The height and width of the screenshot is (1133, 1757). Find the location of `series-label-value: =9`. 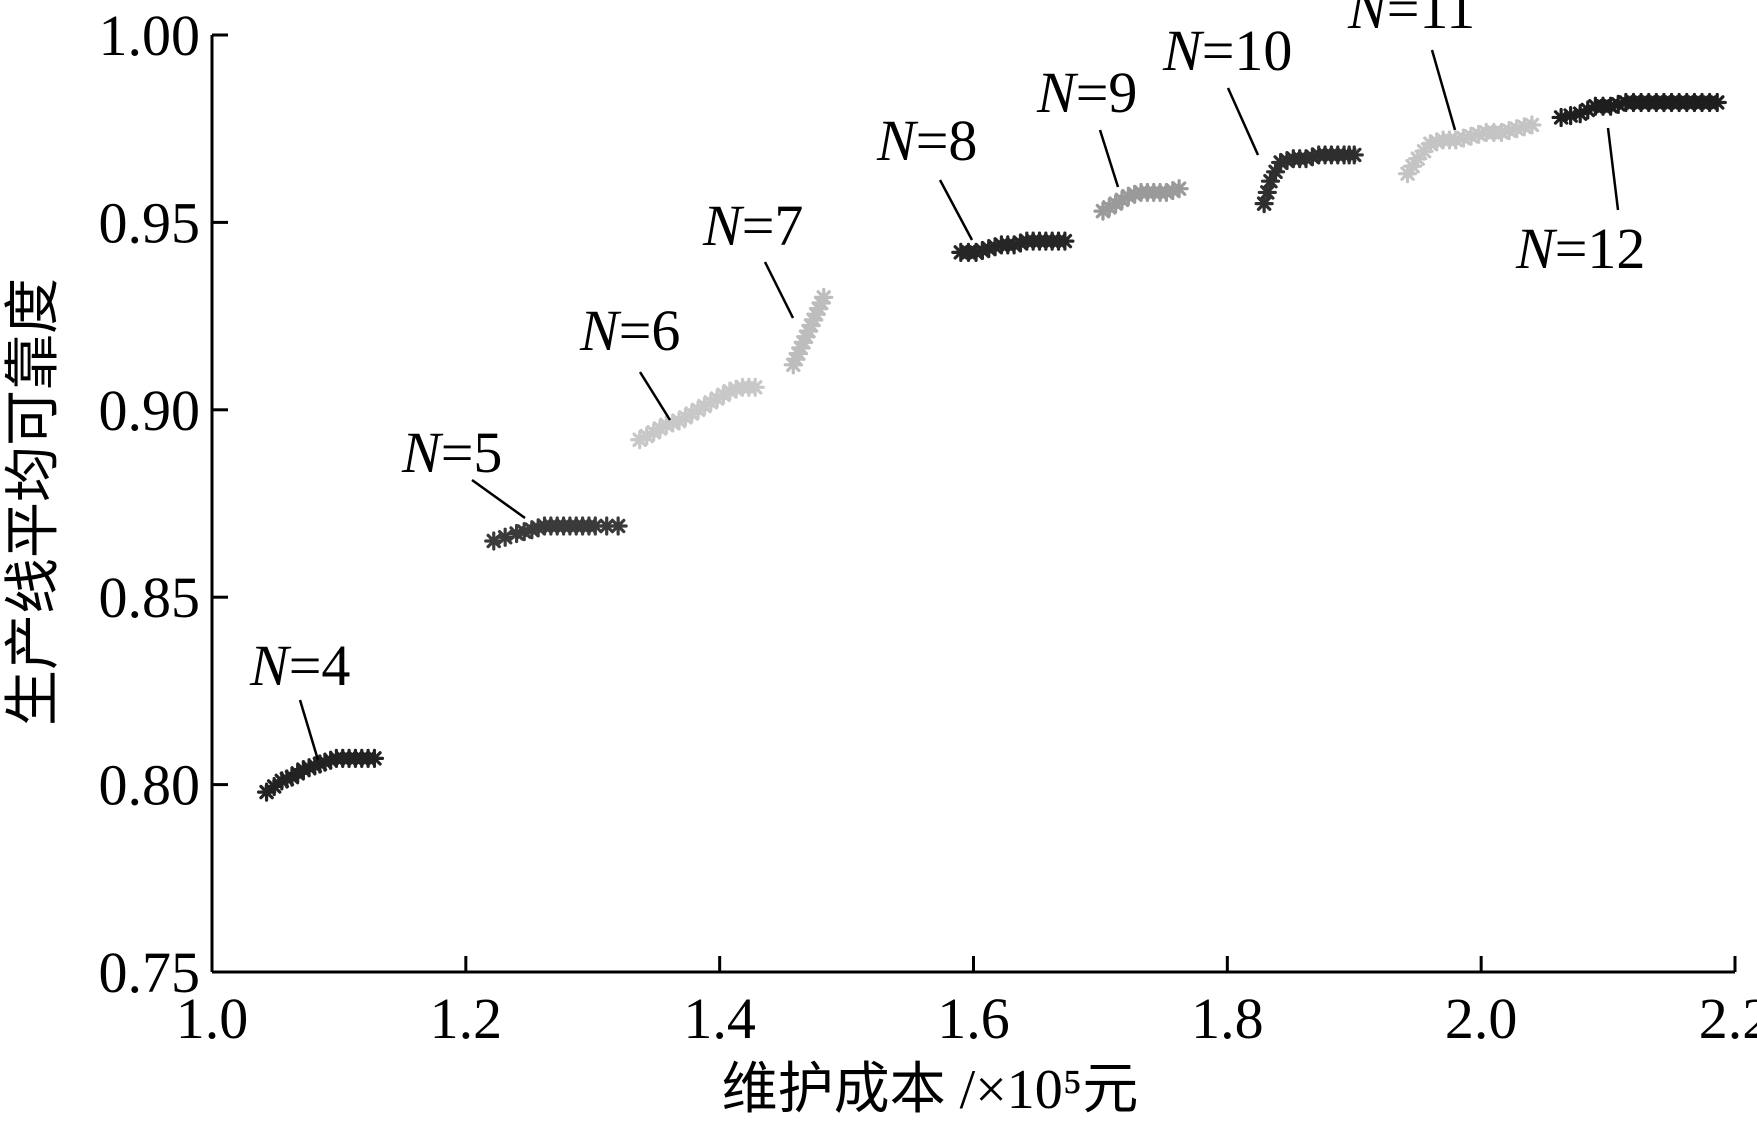

series-label-value: =9 is located at coordinates (1107, 92).